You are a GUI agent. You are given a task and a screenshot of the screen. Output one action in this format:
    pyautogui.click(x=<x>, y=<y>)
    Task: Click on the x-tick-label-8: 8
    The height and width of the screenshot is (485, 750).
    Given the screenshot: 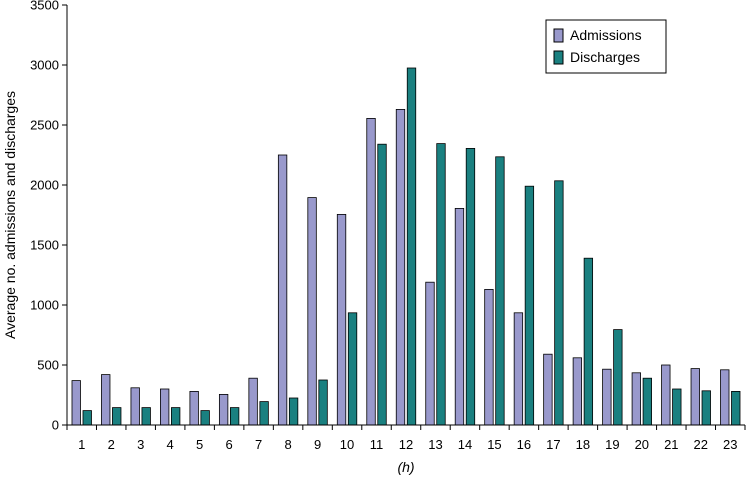 What is the action you would take?
    pyautogui.click(x=287, y=444)
    